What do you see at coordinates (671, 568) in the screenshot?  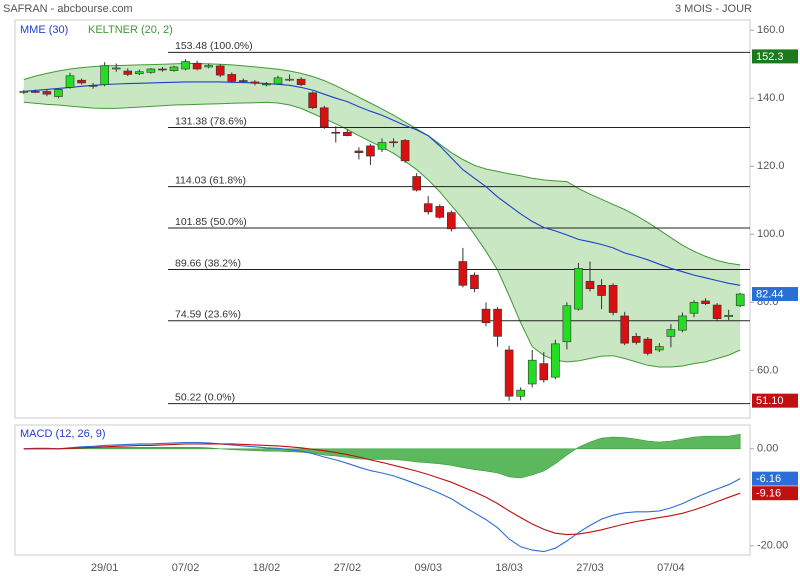 I see `x-tick-label: 07/04` at bounding box center [671, 568].